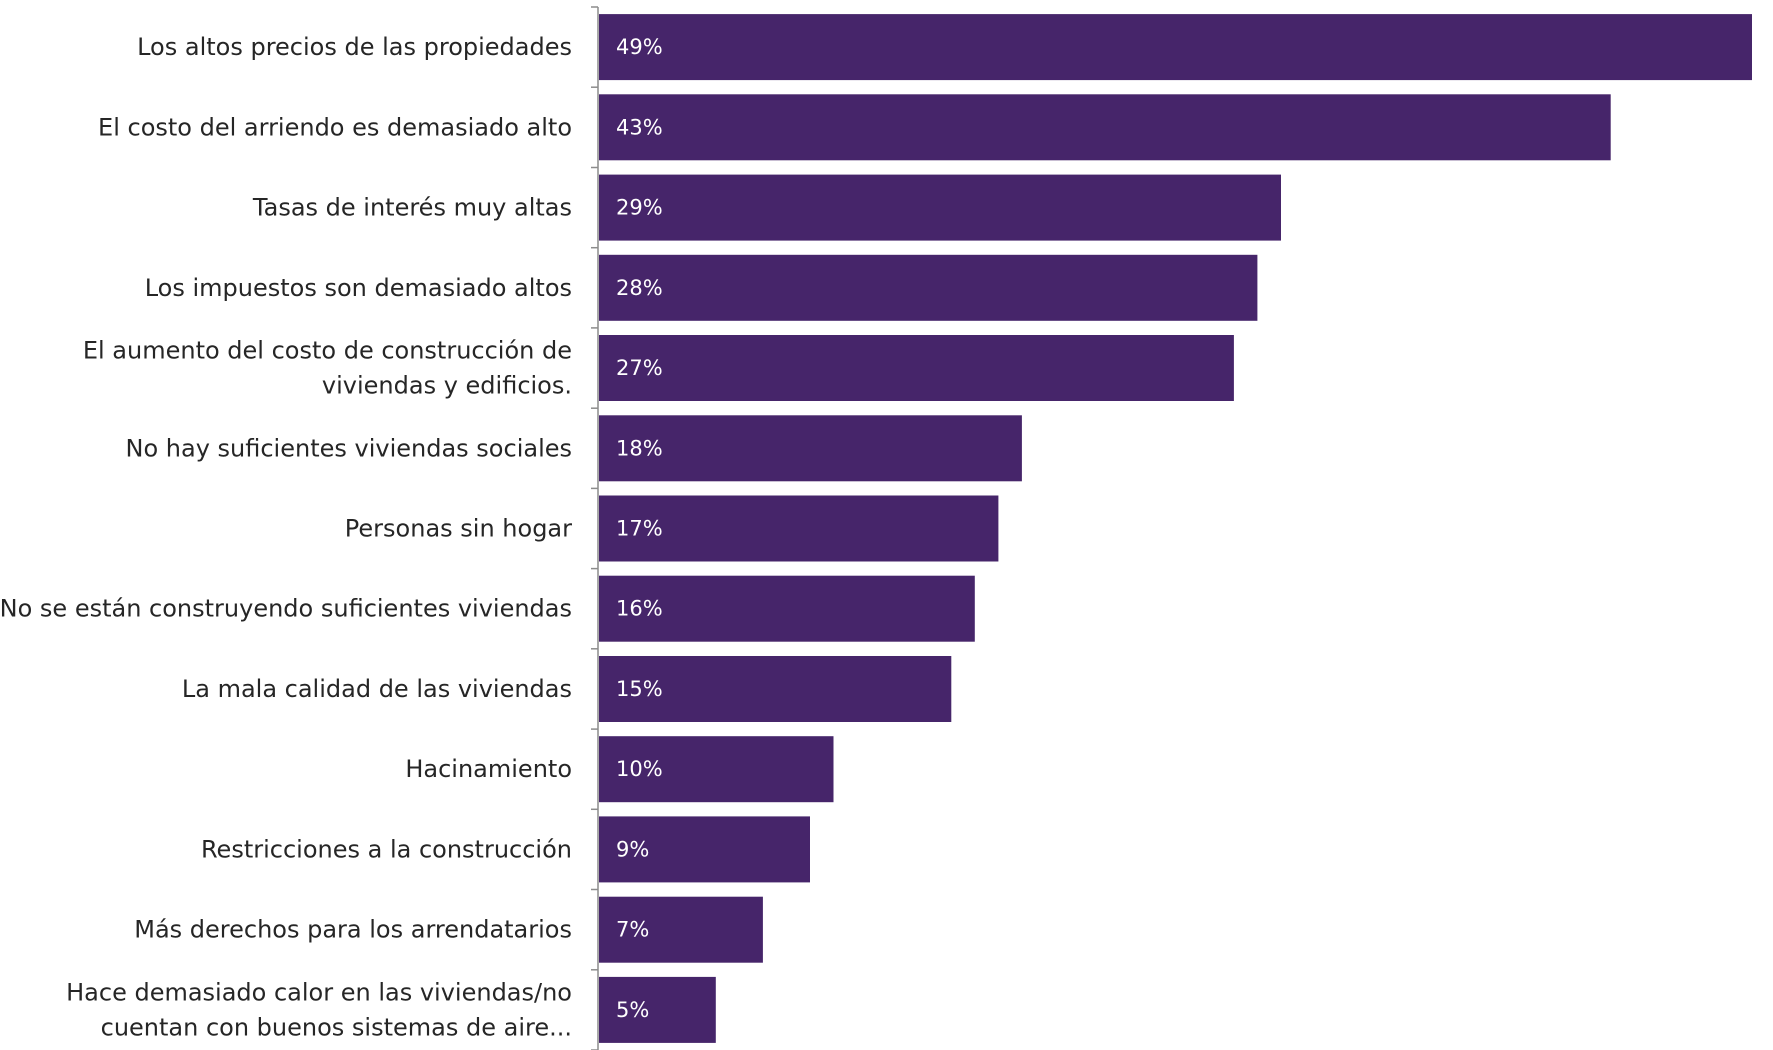 This screenshot has height=1050, width=1773. I want to click on category-label-line: Tasas de interés muy altas, so click(412, 208).